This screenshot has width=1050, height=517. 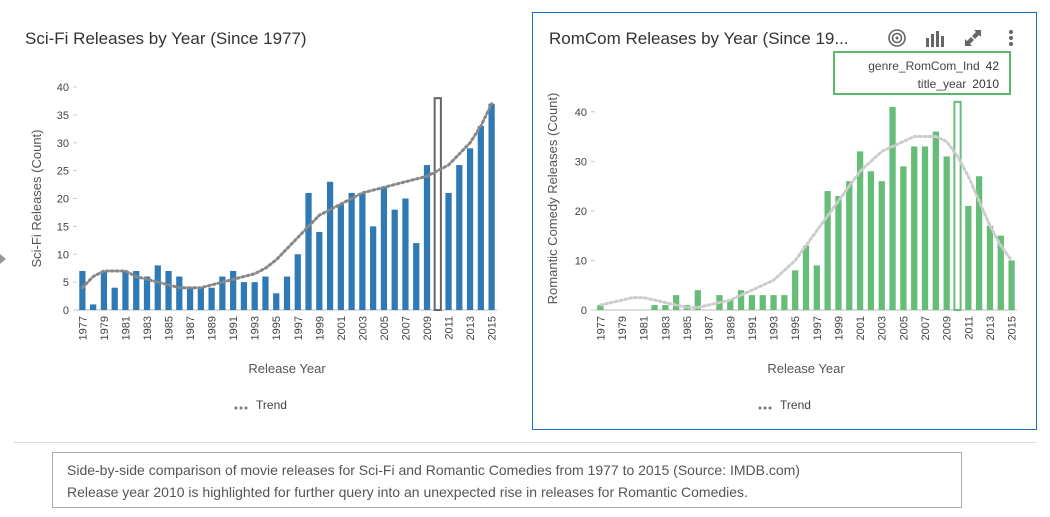 I want to click on x-tick-label: 1993, so click(x=256, y=328).